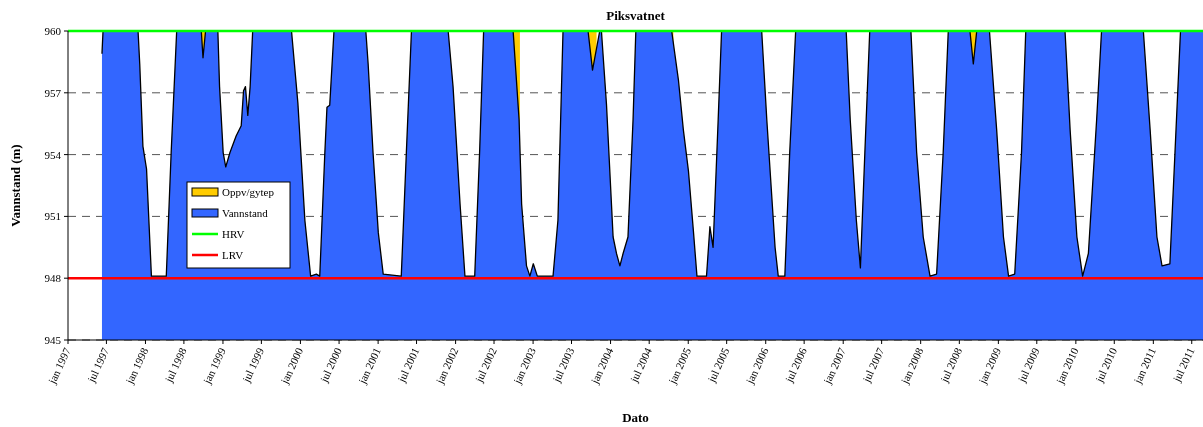 This screenshot has width=1203, height=427. I want to click on x-tick-label: jul 2002, so click(485, 365).